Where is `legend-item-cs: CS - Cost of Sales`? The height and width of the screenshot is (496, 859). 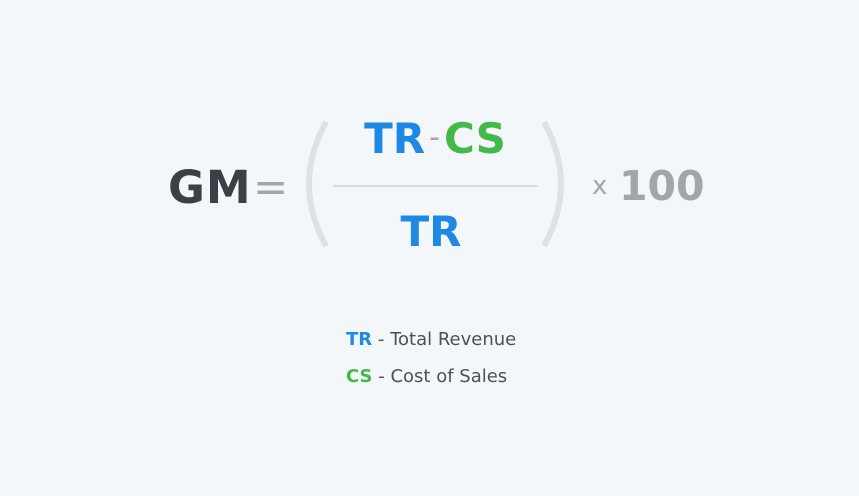
legend-item-cs: CS - Cost of Sales is located at coordinates (426, 377).